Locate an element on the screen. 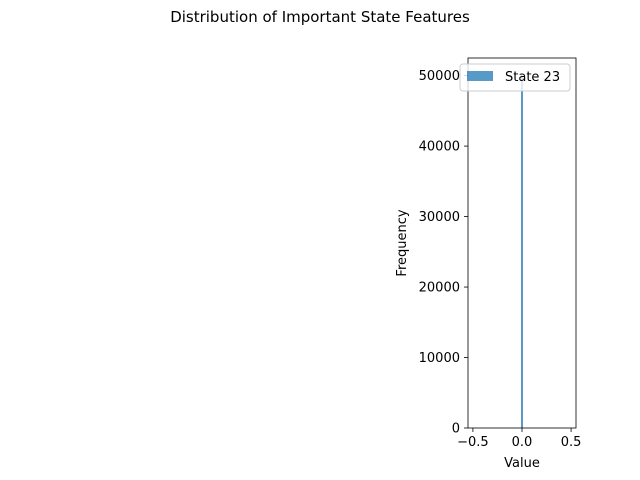 The width and height of the screenshot is (640, 480). x-ticks: −0.5 0.0 0.5 is located at coordinates (519, 439).